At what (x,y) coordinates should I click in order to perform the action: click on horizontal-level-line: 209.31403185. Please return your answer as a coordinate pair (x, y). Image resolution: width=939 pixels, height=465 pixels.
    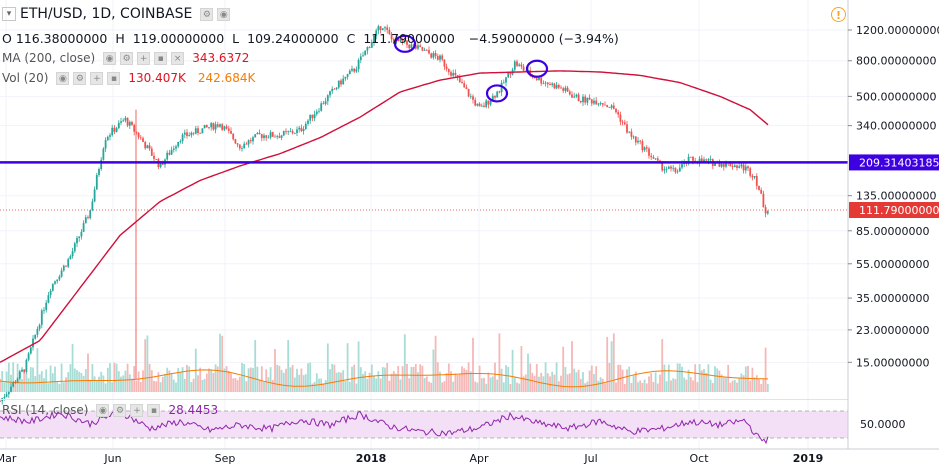
    Looking at the image, I should click on (469, 162).